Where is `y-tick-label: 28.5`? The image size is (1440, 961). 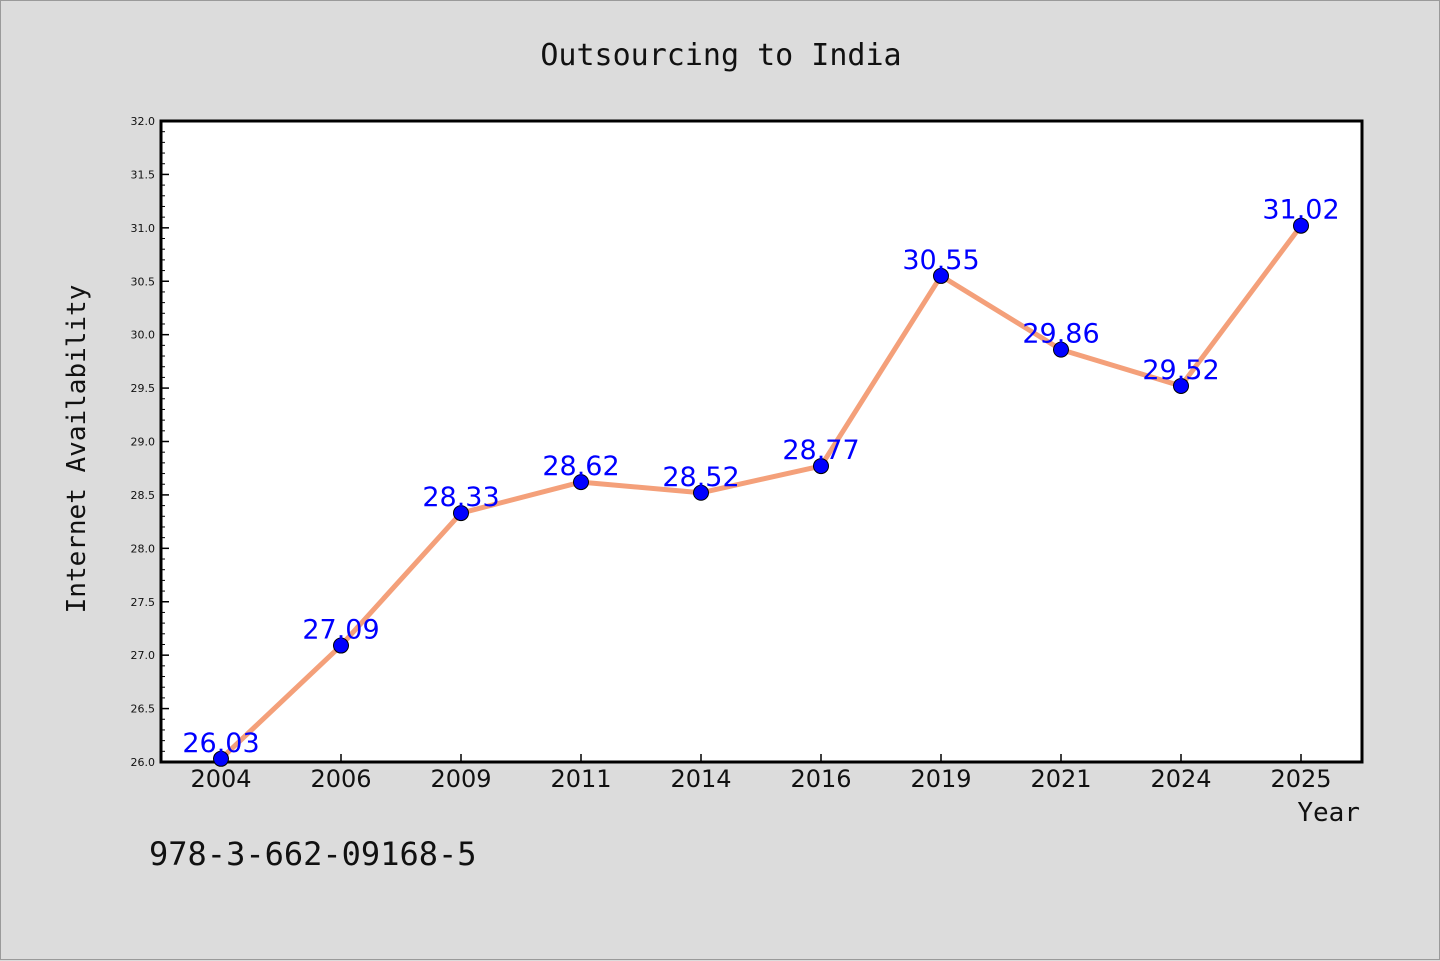
y-tick-label: 28.5 is located at coordinates (143, 495).